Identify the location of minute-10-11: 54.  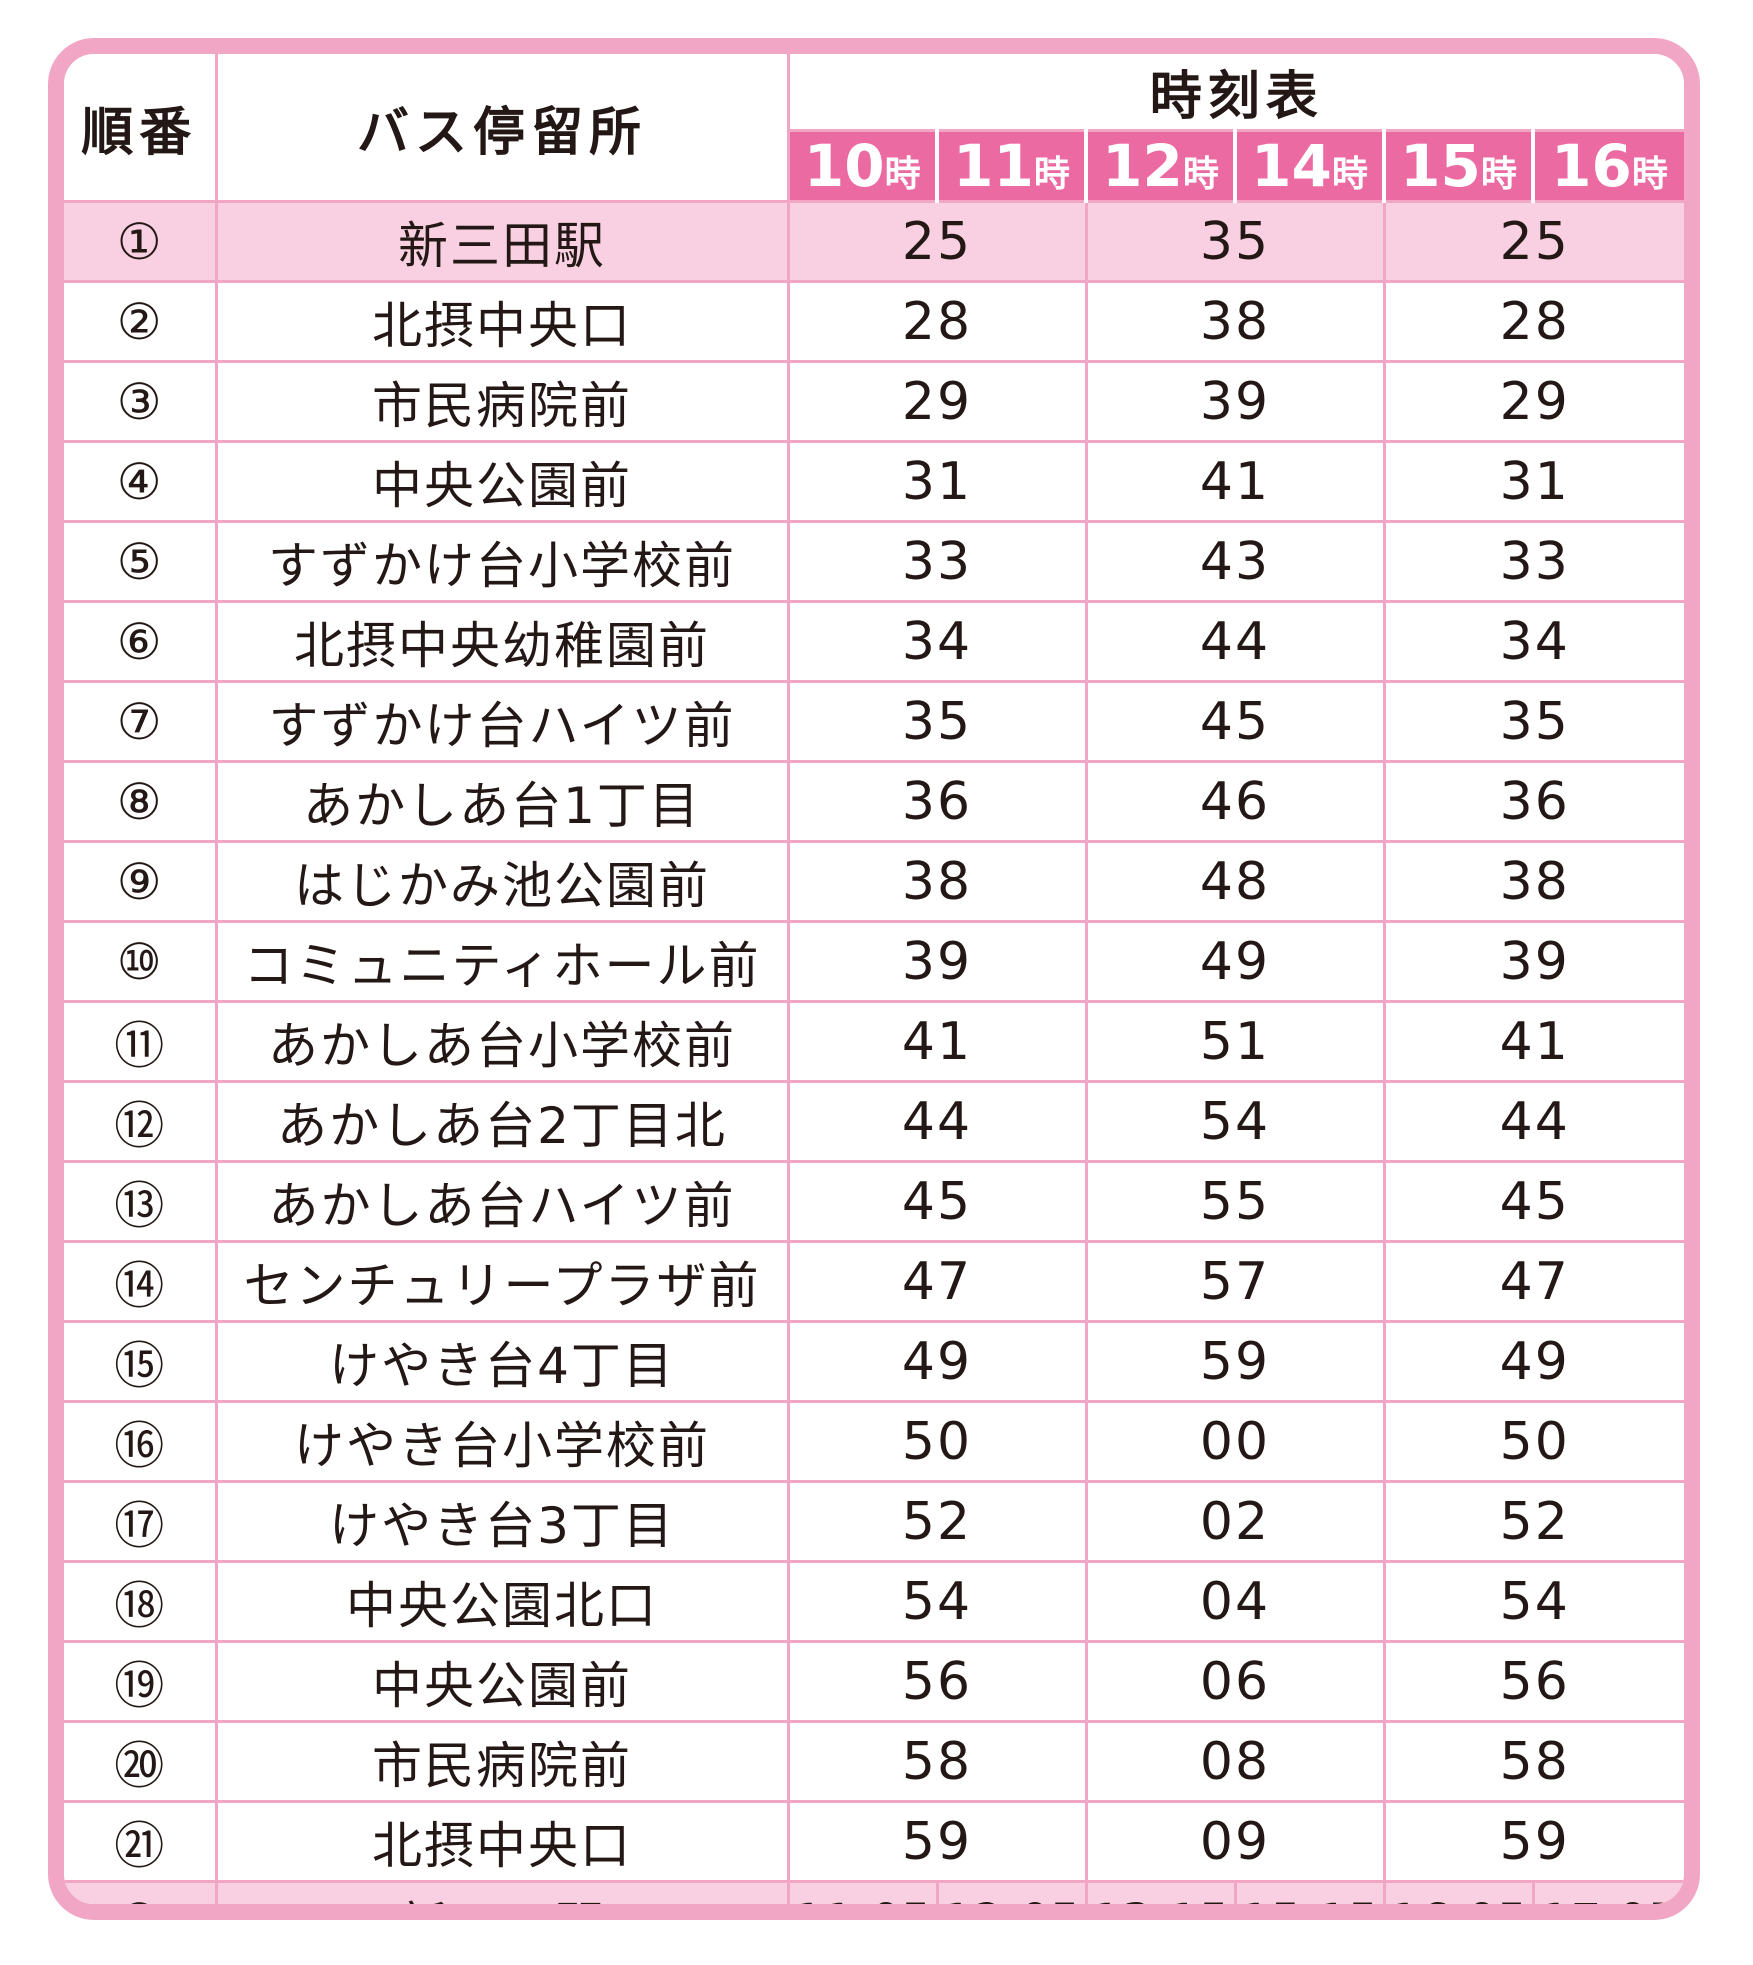
(937, 1601).